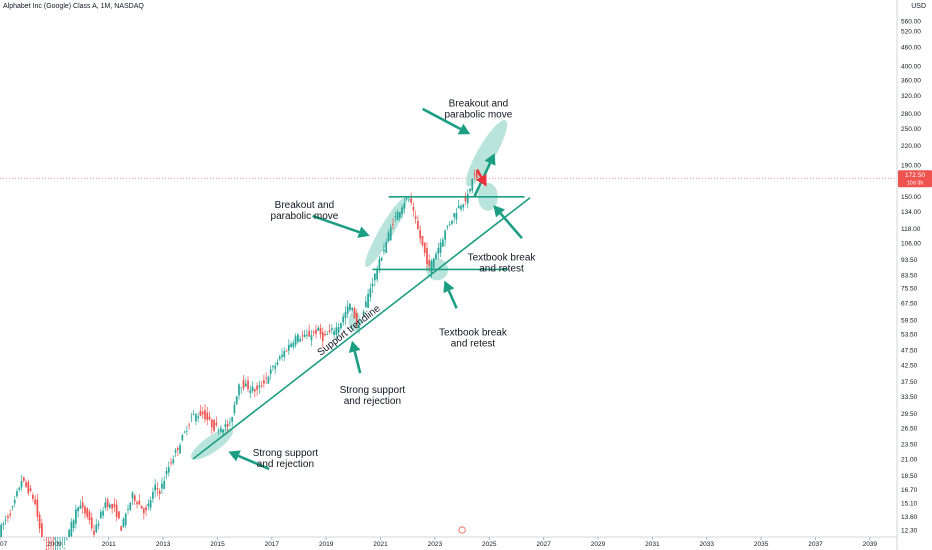 This screenshot has width=932, height=550. I want to click on y-tick-label: 190.00, so click(911, 166).